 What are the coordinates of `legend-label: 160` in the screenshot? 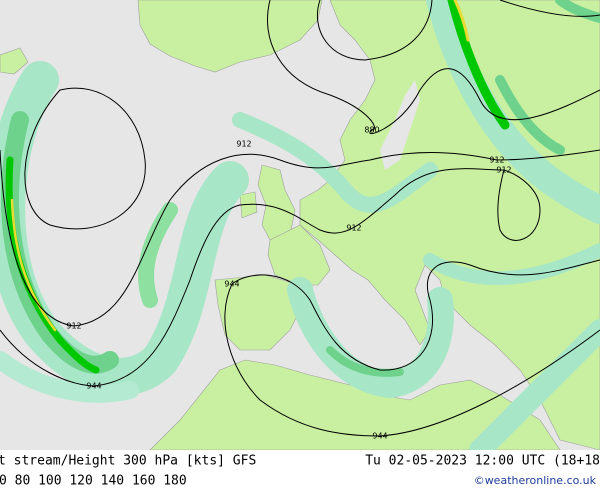 It's located at (143, 481).